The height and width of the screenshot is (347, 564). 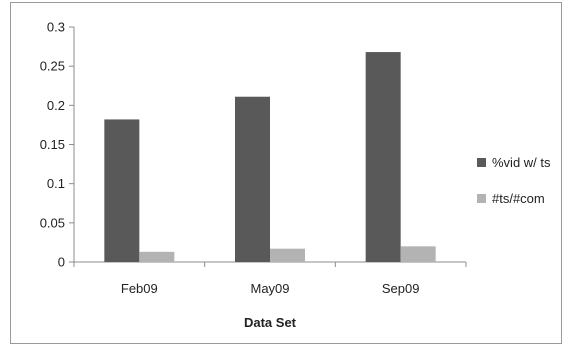 I want to click on legend-label: #ts/#com, so click(x=518, y=198).